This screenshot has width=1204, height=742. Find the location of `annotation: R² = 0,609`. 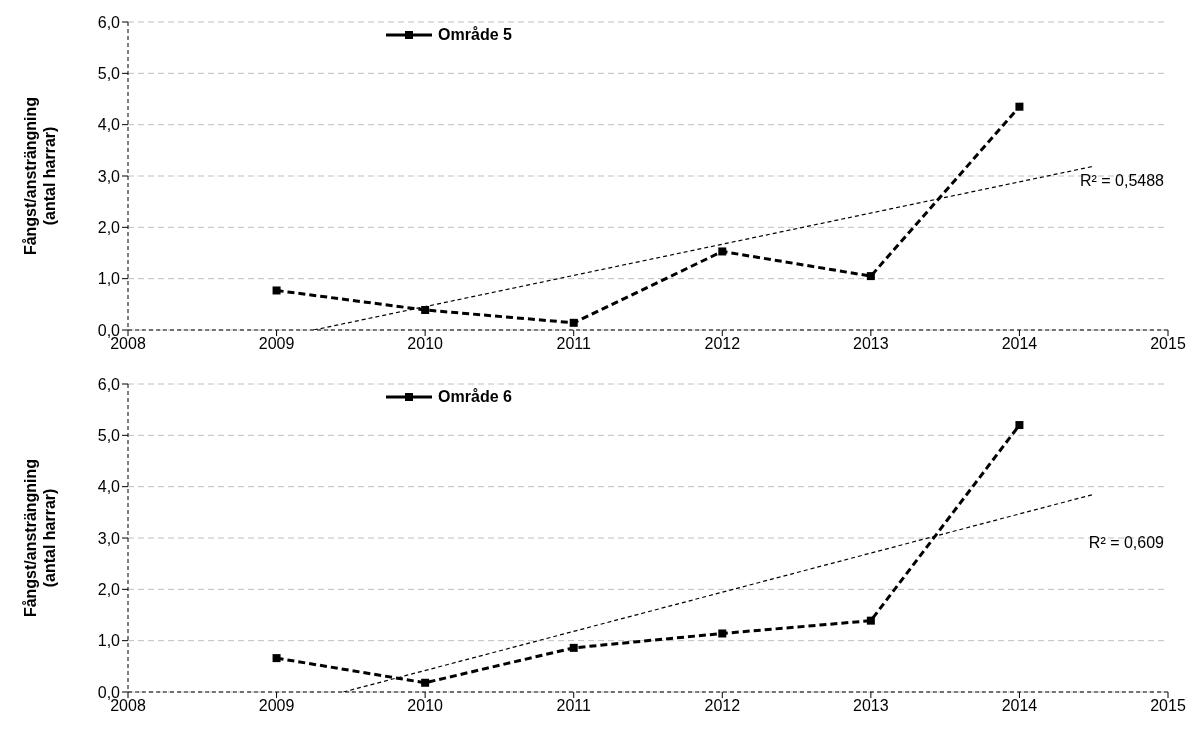

annotation: R² = 0,609 is located at coordinates (1126, 543).